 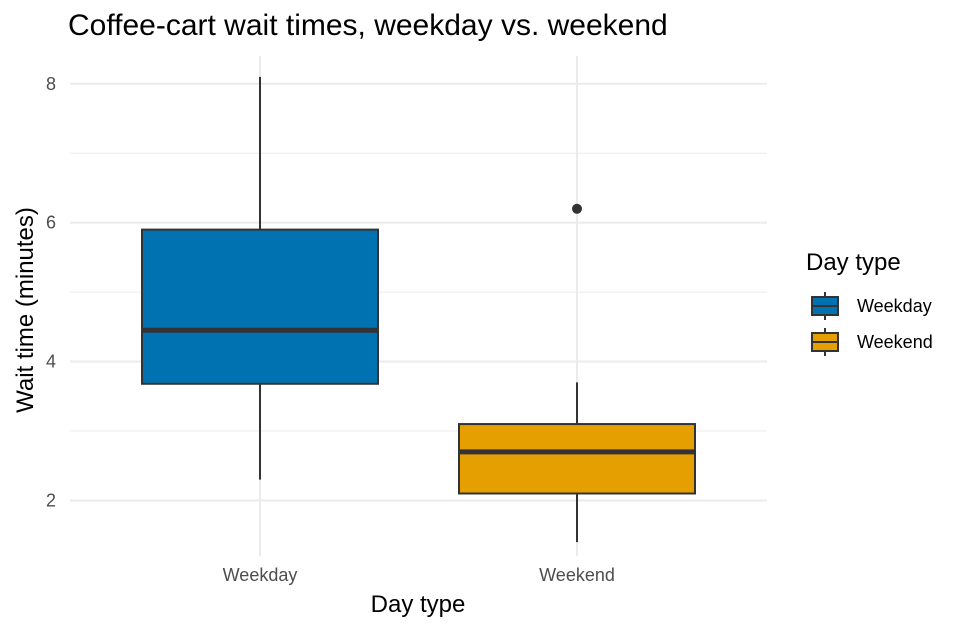 I want to click on legend-item-weekend: Weekend, so click(x=872, y=342).